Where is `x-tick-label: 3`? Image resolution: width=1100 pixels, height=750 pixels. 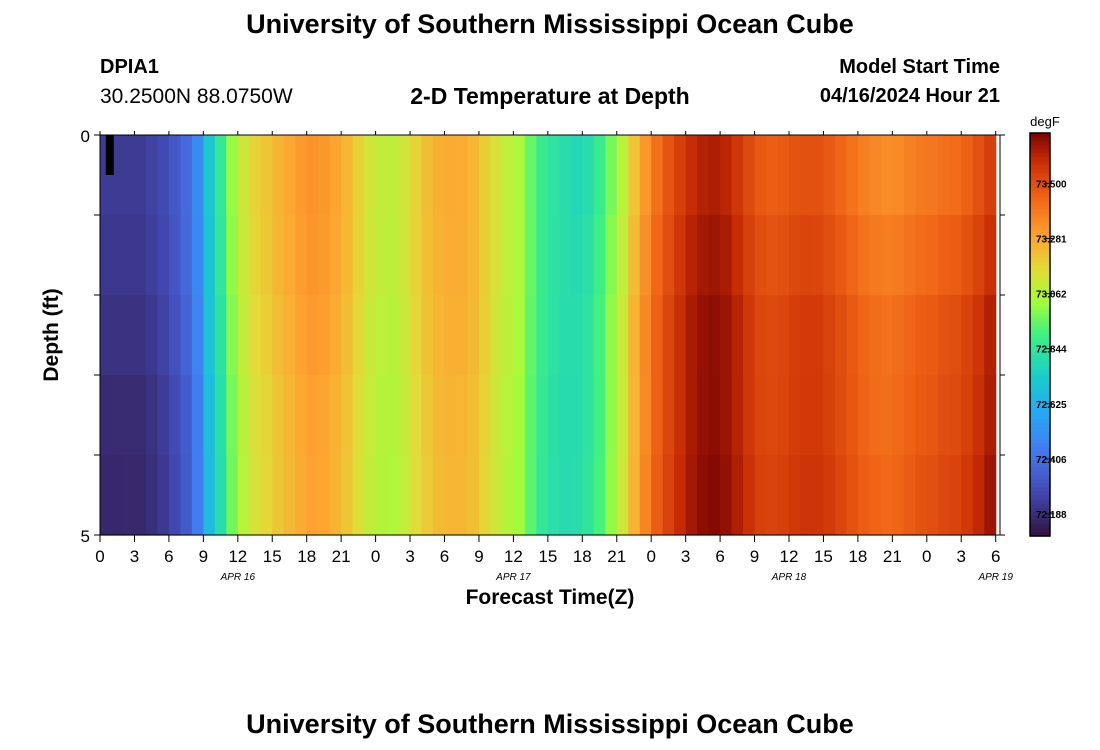 x-tick-label: 3 is located at coordinates (134, 556).